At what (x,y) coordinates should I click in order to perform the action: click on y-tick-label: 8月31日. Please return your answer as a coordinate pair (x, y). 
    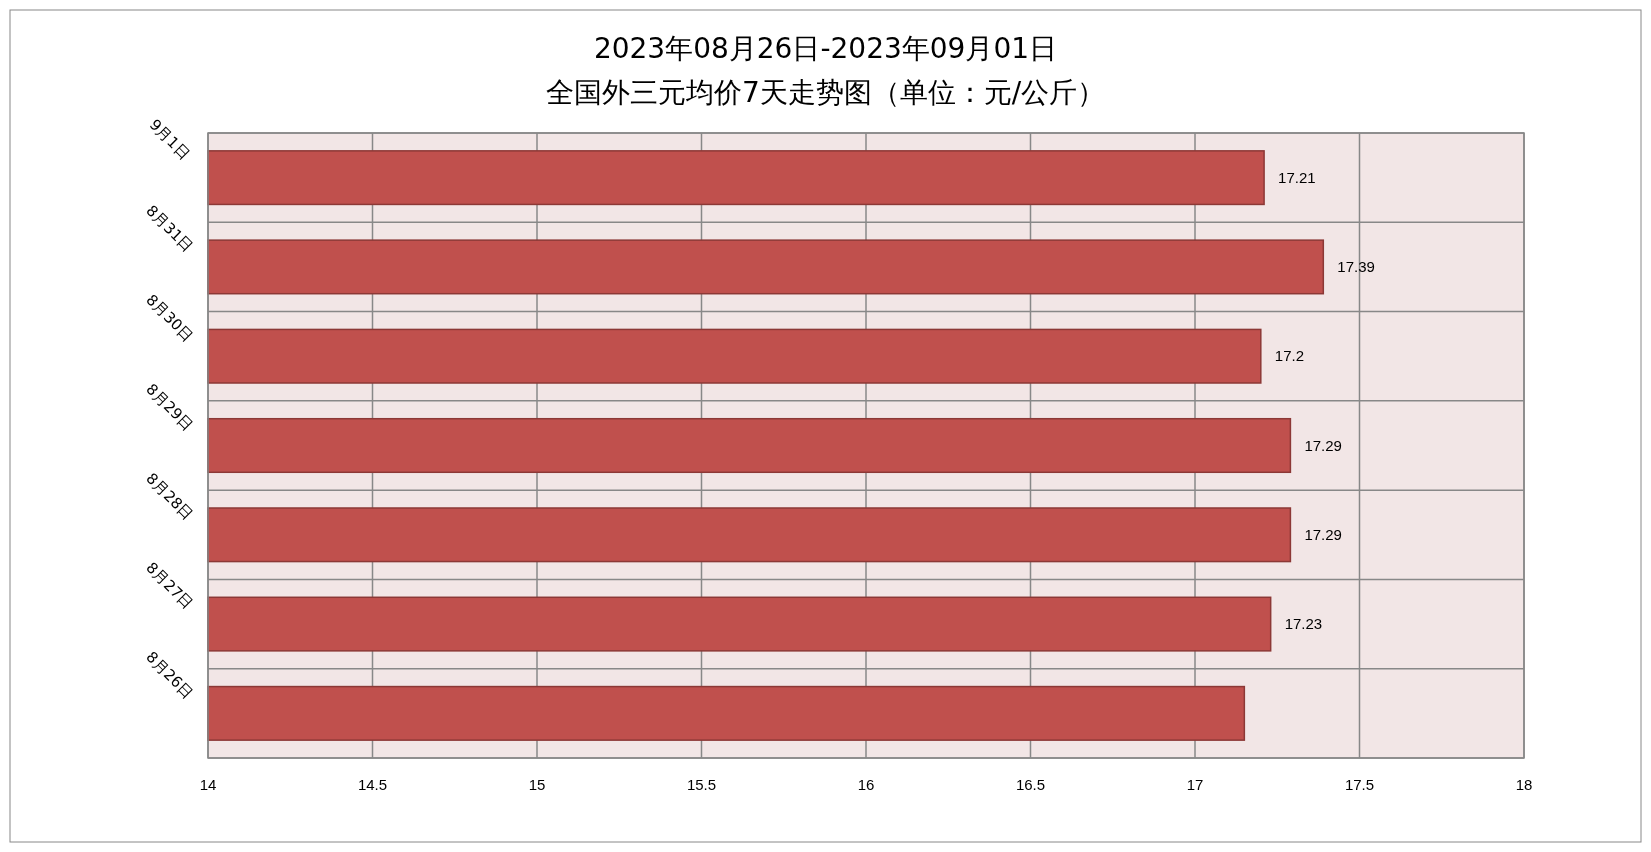
    Looking at the image, I should click on (169, 228).